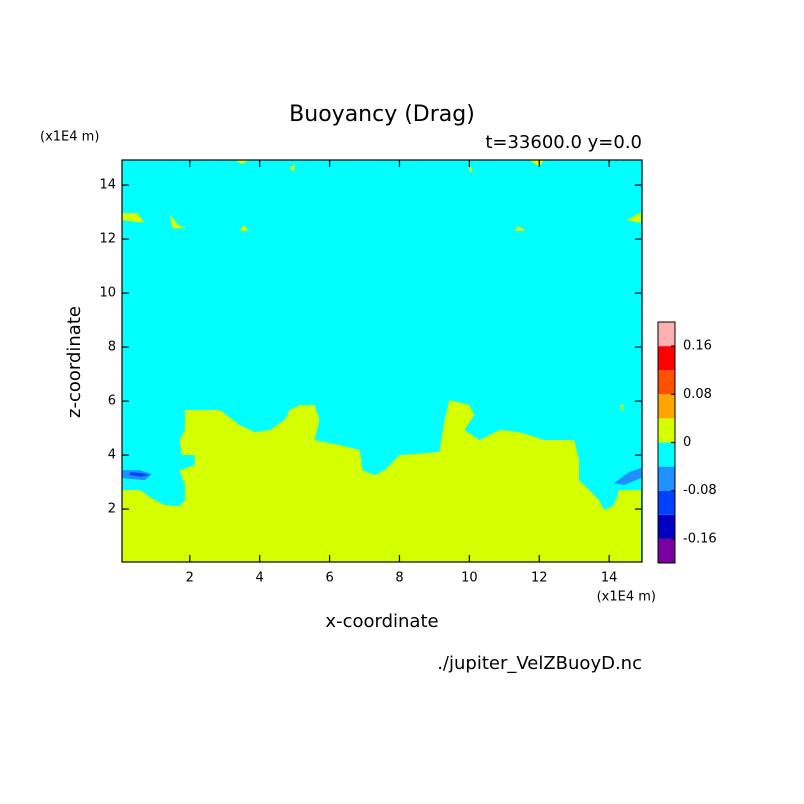  I want to click on x-unit: (x1E4 m), so click(626, 597).